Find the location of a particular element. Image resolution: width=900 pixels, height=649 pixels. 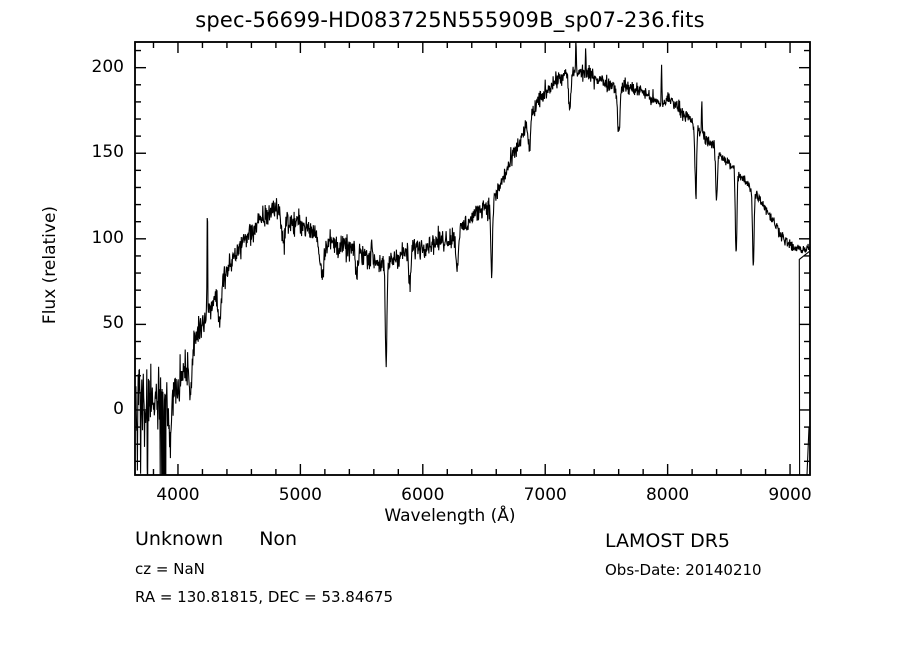

x-tick-label: 8000 is located at coordinates (667, 495).